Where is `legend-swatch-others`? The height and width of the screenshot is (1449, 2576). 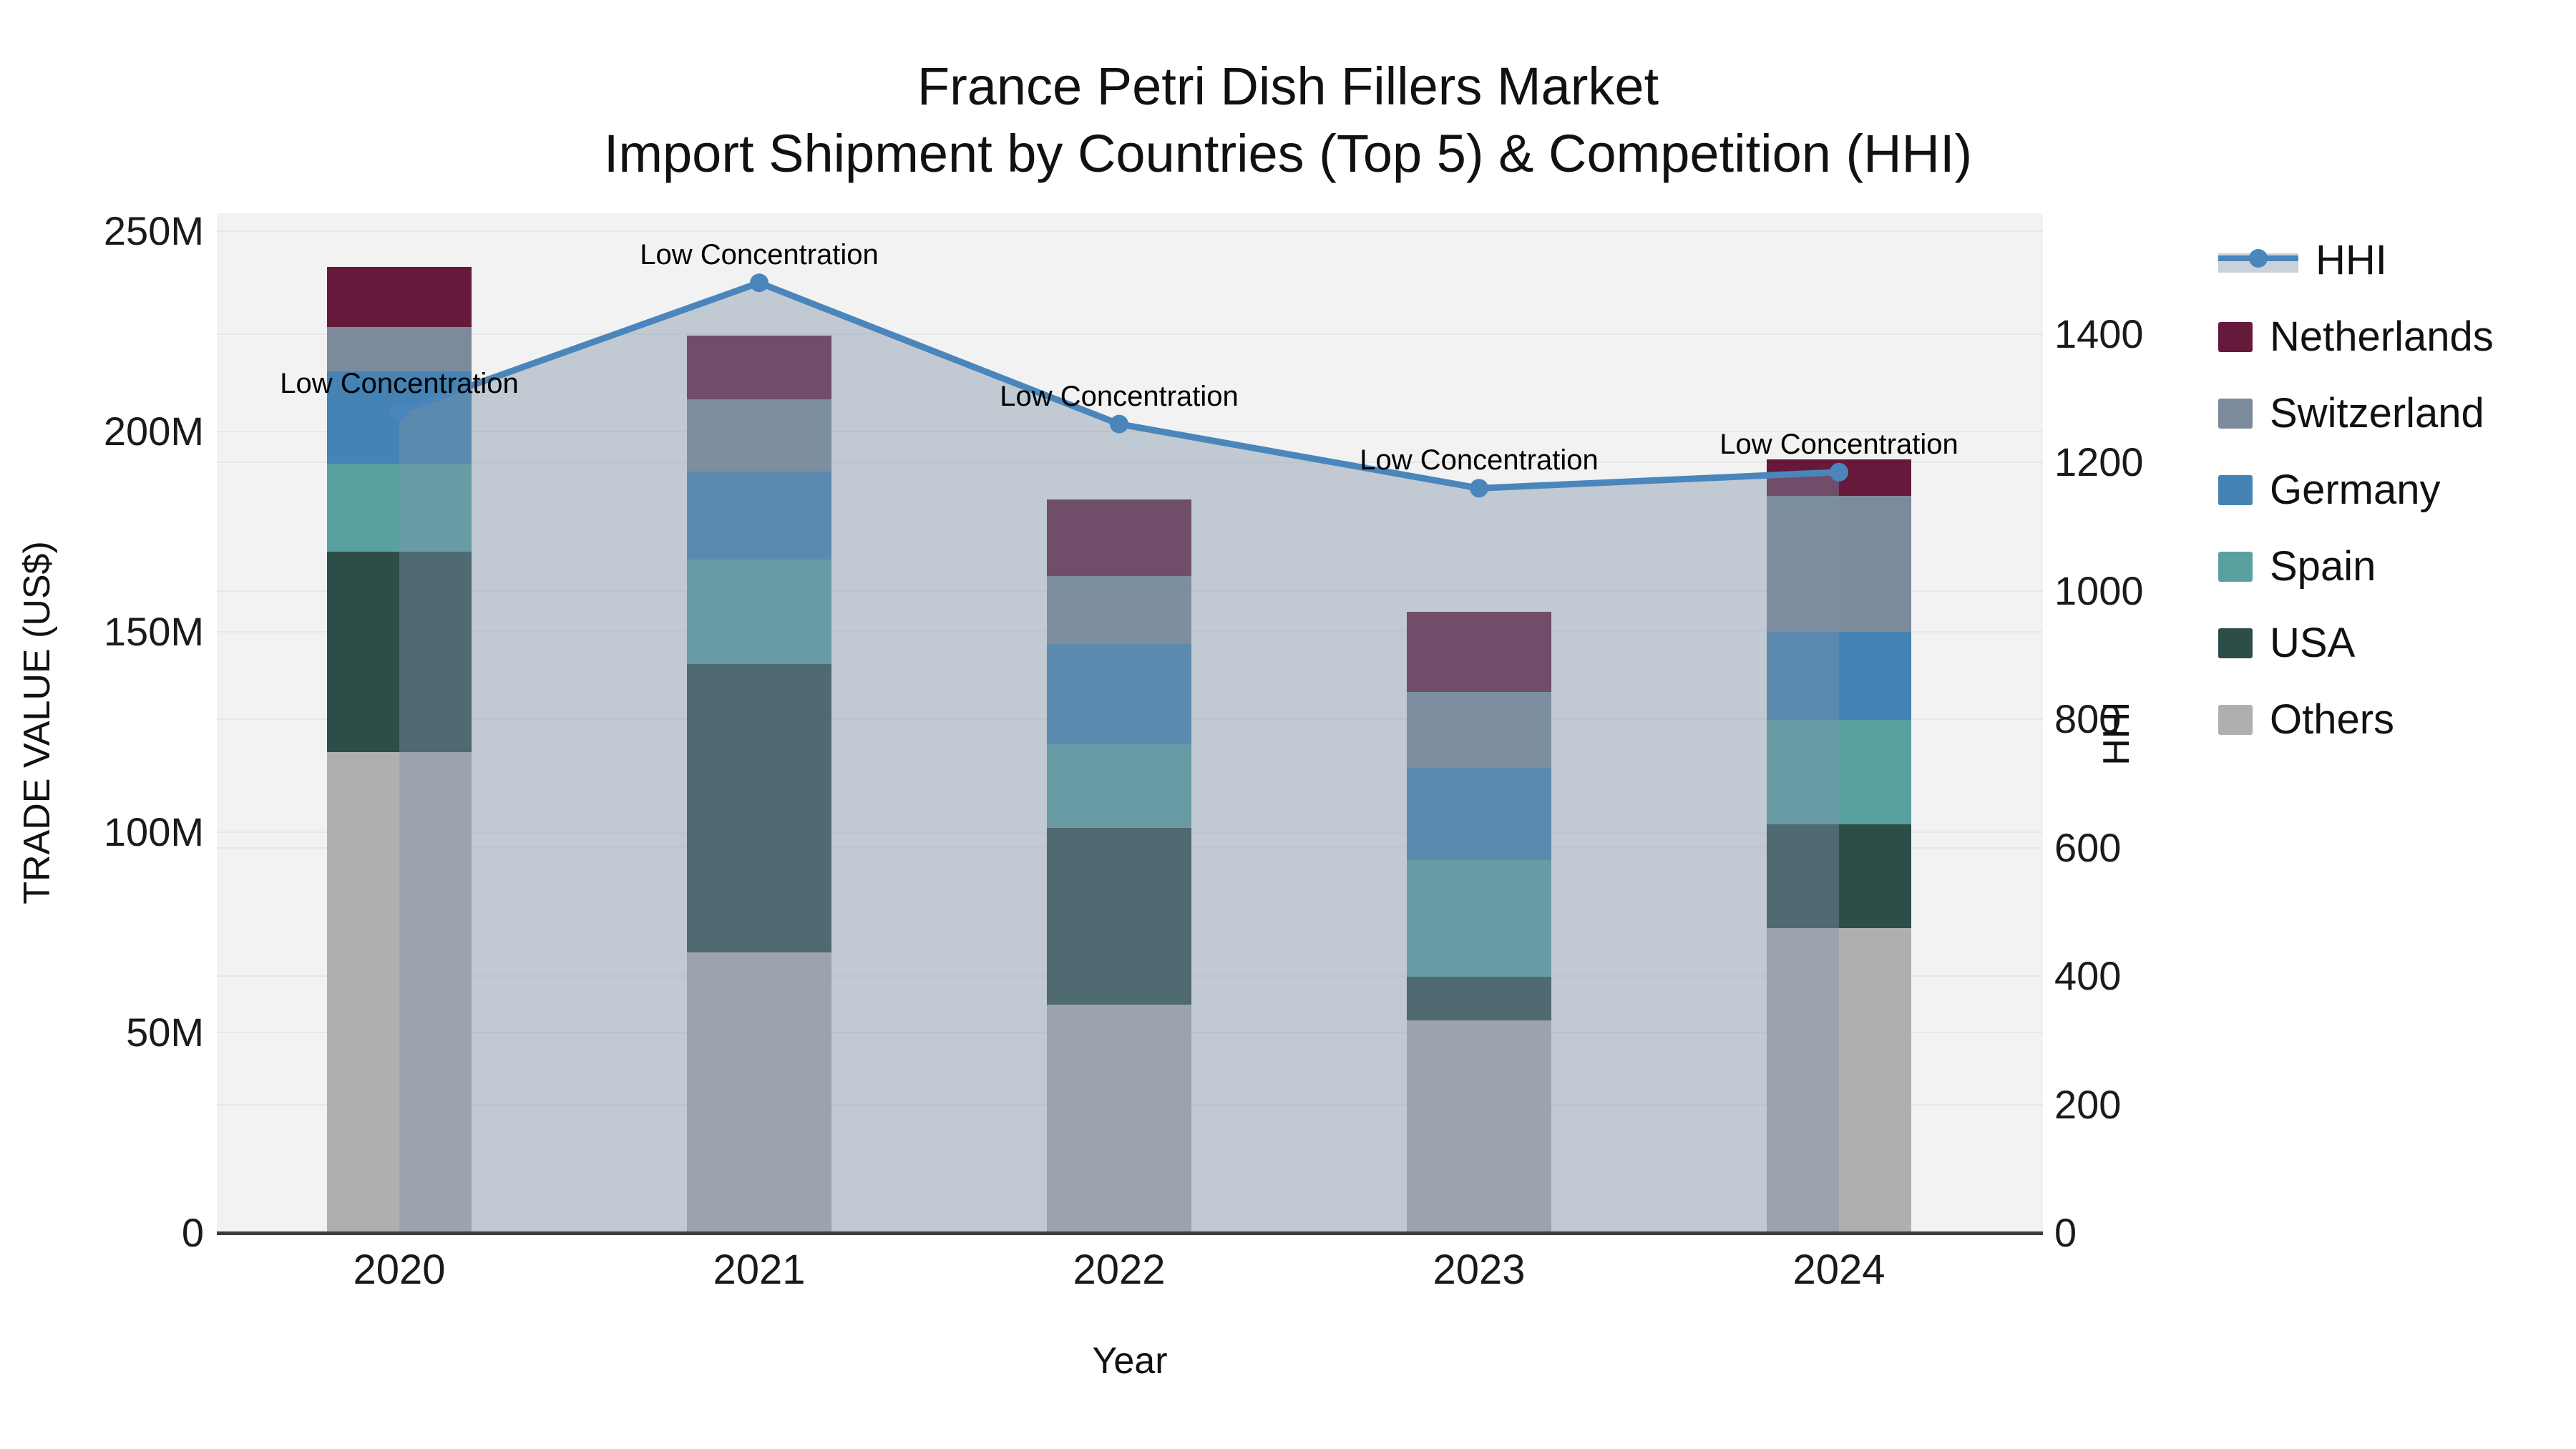 legend-swatch-others is located at coordinates (2235, 719).